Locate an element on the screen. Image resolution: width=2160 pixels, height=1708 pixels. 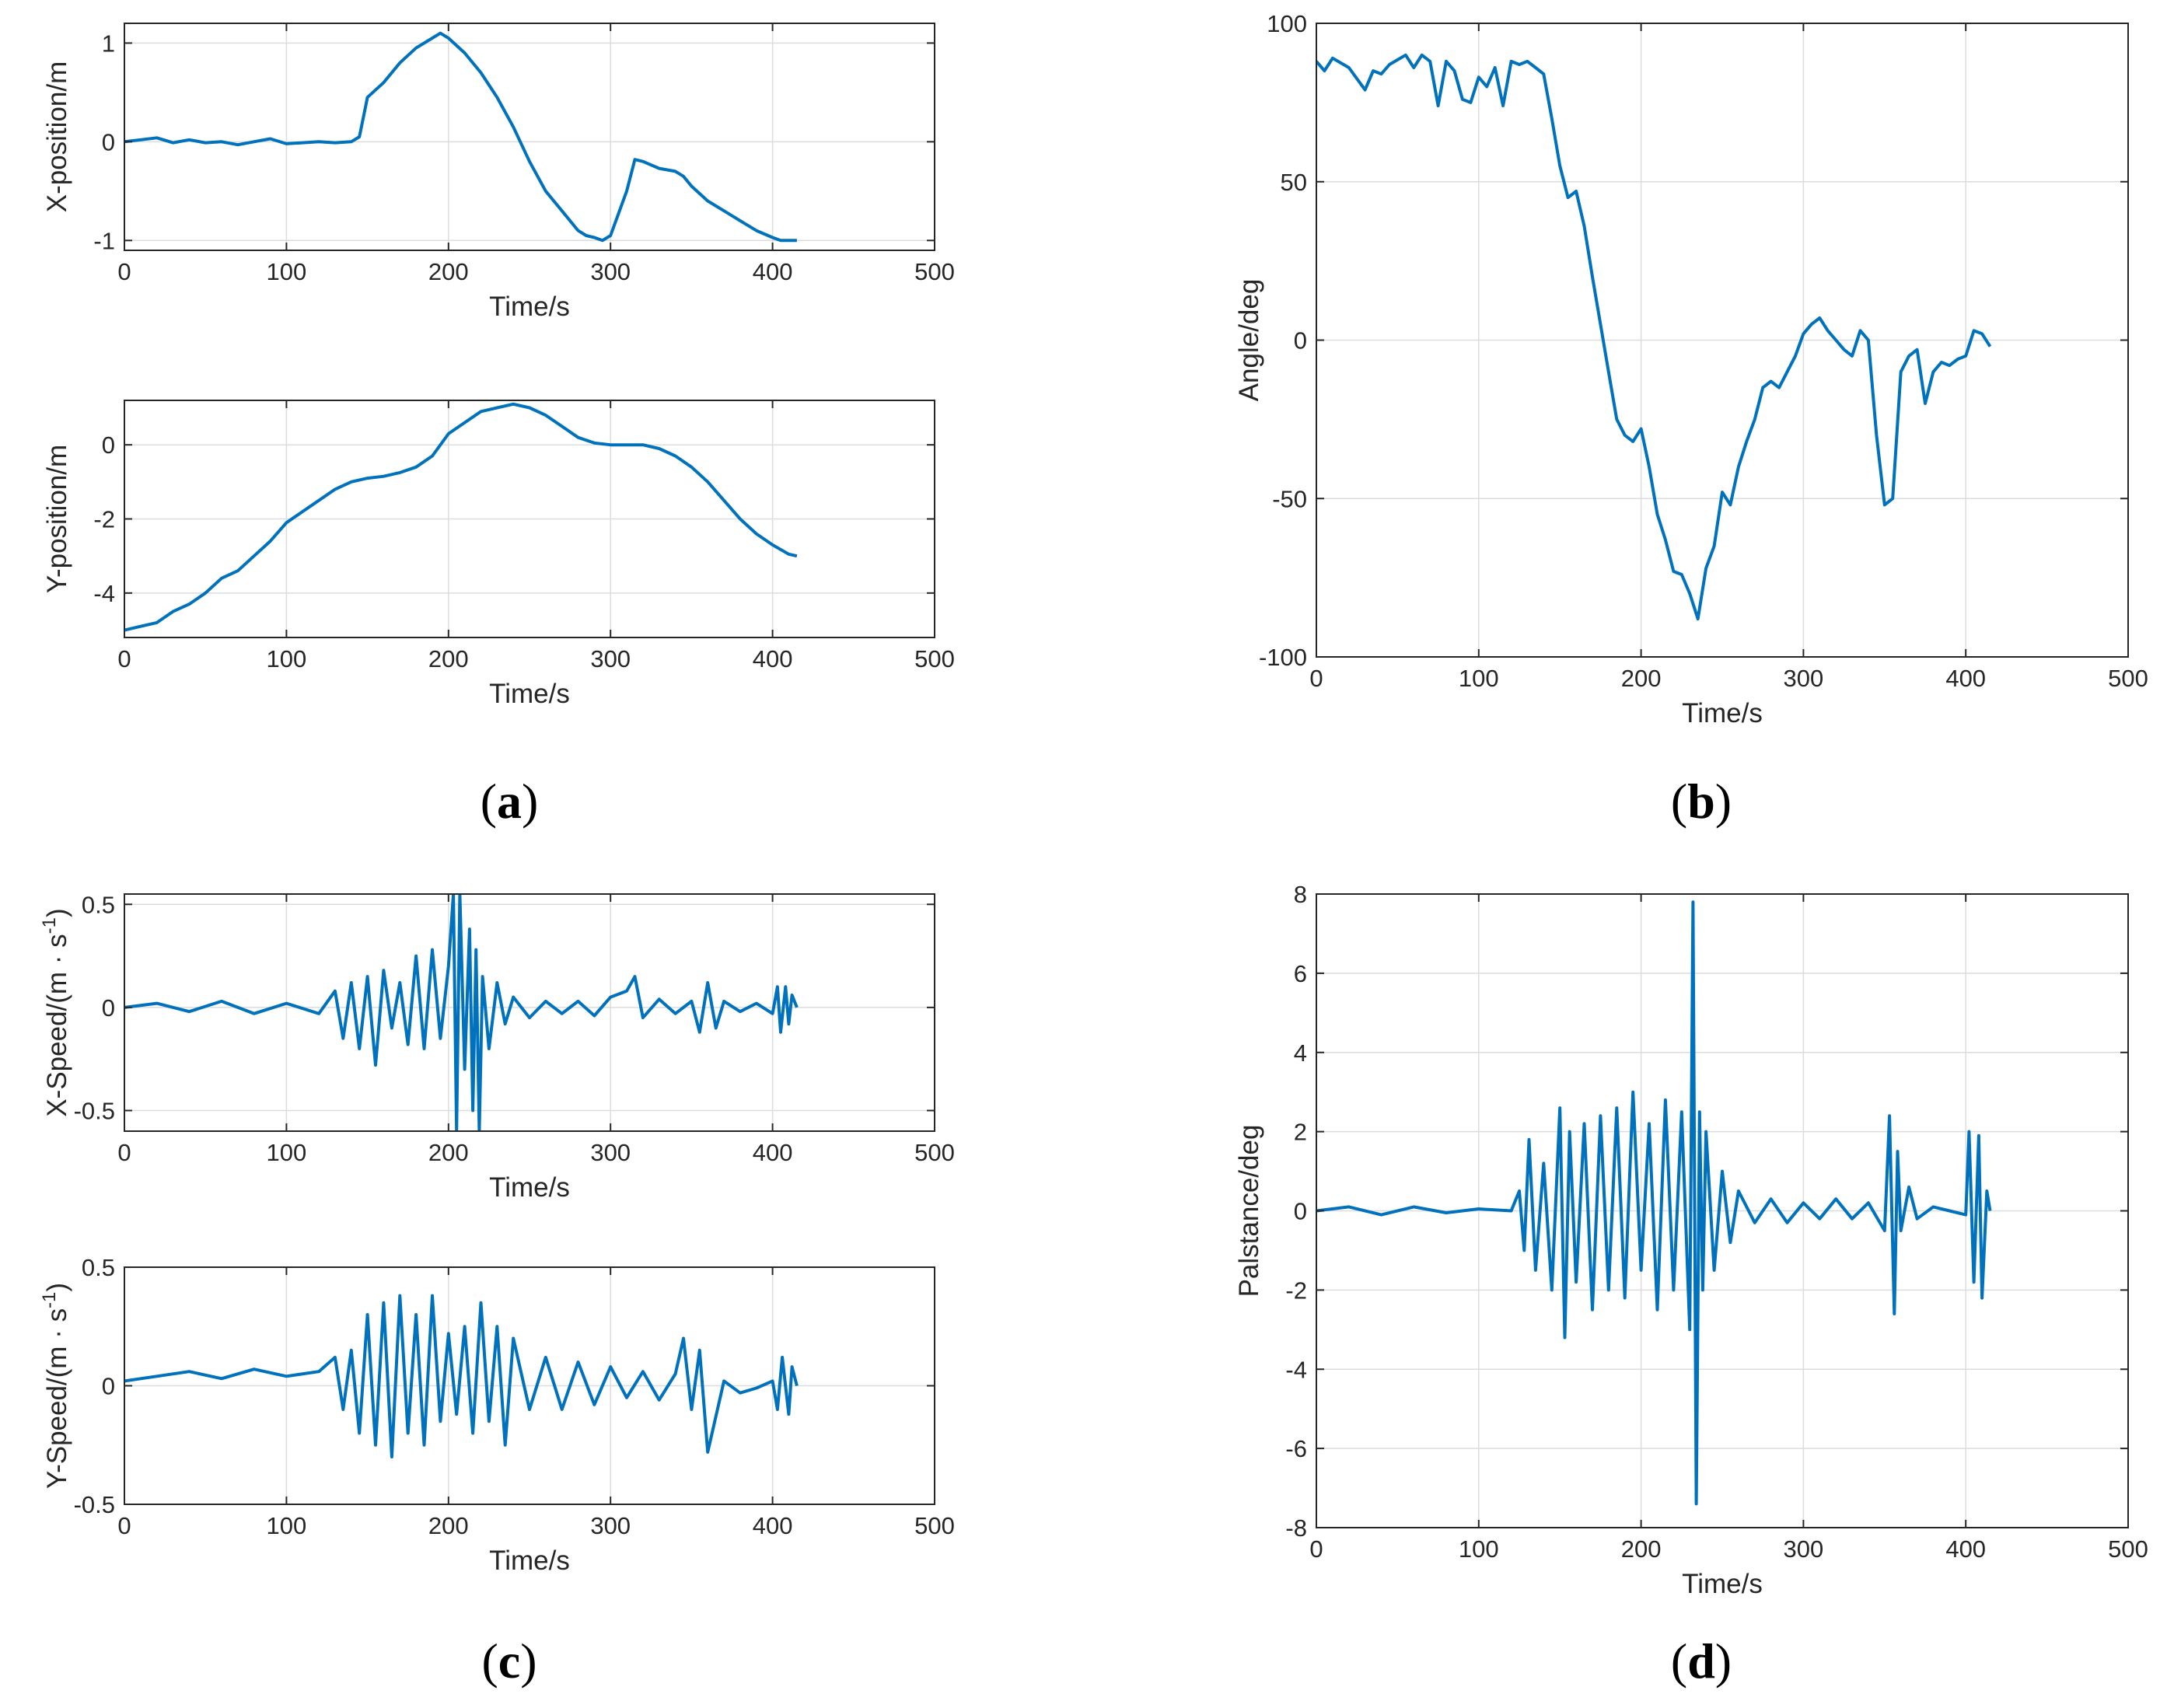
palstance-xtick-label: 200 is located at coordinates (1641, 1549).